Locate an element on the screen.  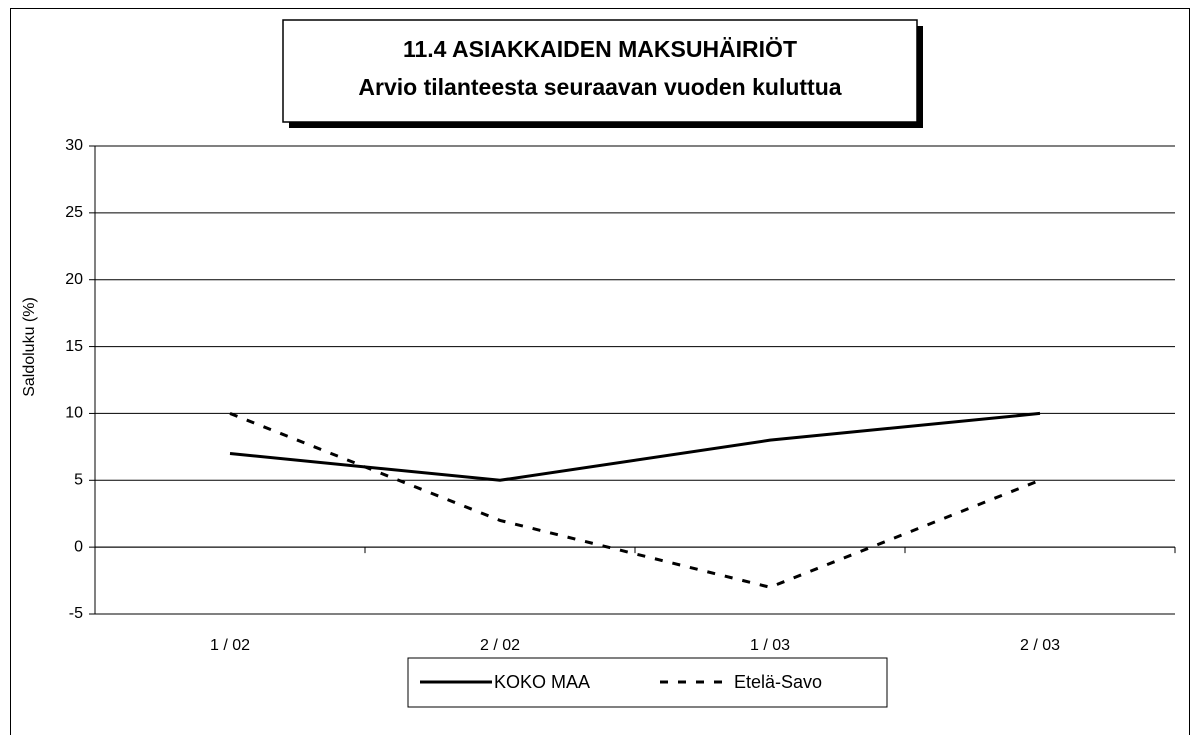
x-tick-label: 1 / 02 is located at coordinates (230, 645).